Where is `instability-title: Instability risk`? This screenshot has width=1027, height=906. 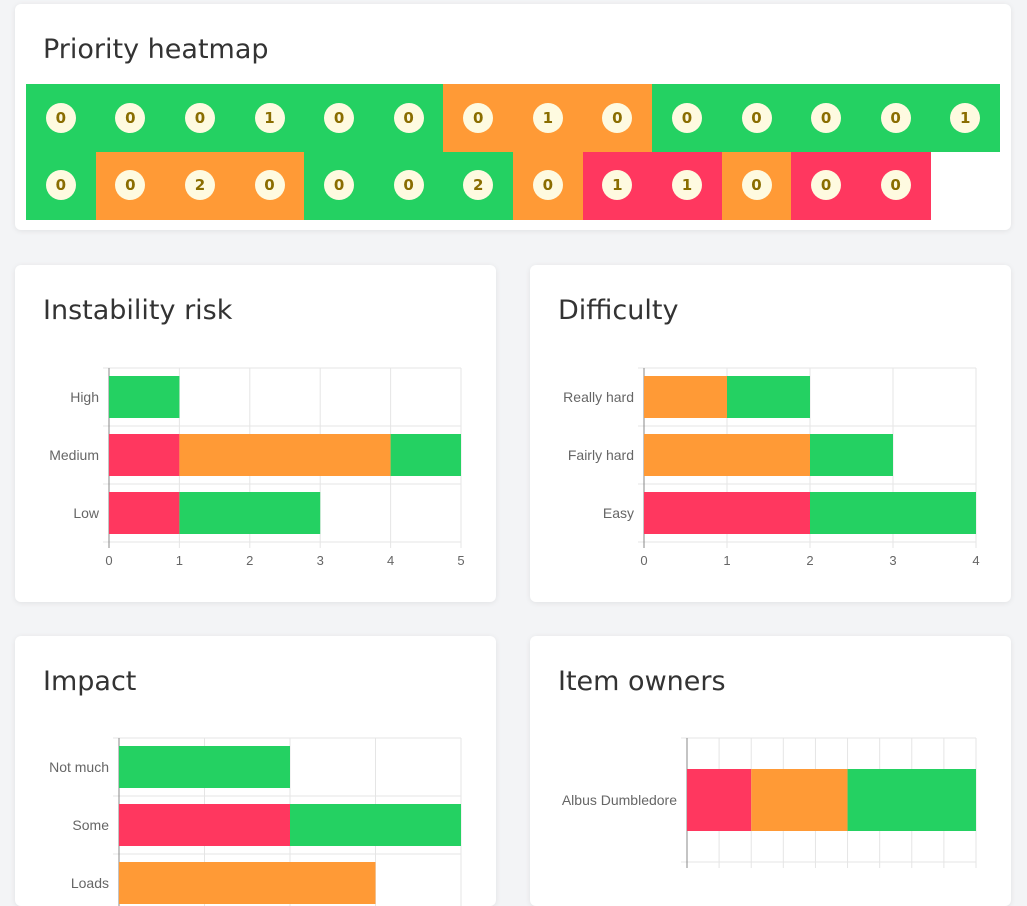
instability-title: Instability risk is located at coordinates (138, 310).